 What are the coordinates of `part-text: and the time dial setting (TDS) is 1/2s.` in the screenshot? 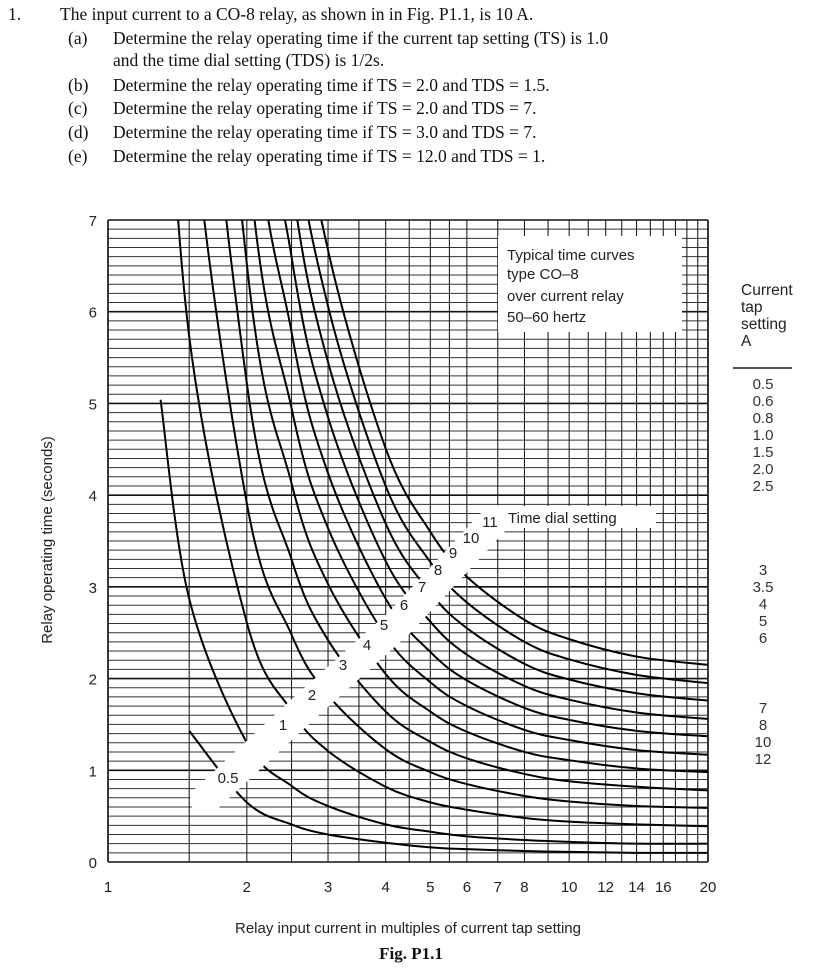 It's located at (249, 60).